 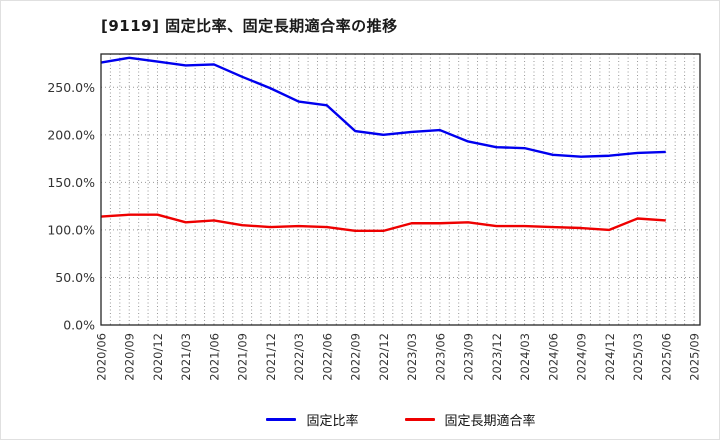 I want to click on x-axis-tick-label: 2021/12, so click(x=271, y=357).